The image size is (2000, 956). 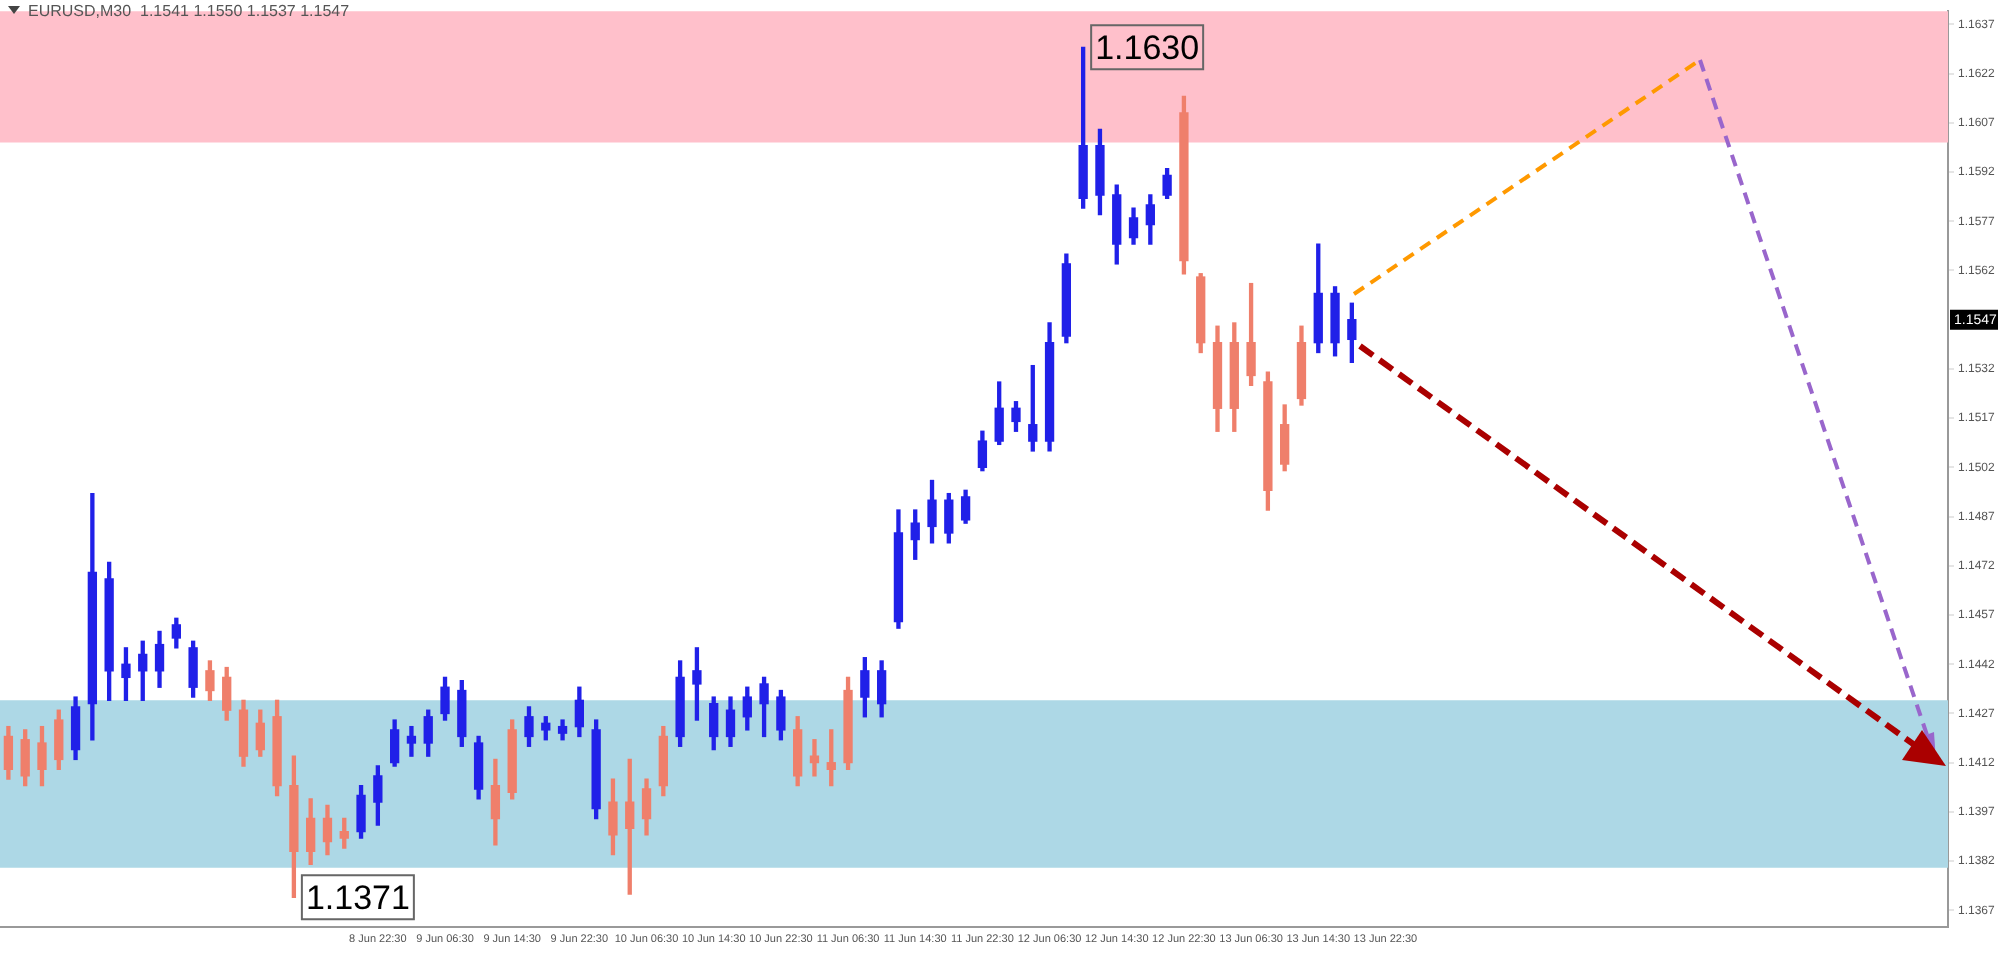 I want to click on annotation: 1.1371, so click(x=357, y=897).